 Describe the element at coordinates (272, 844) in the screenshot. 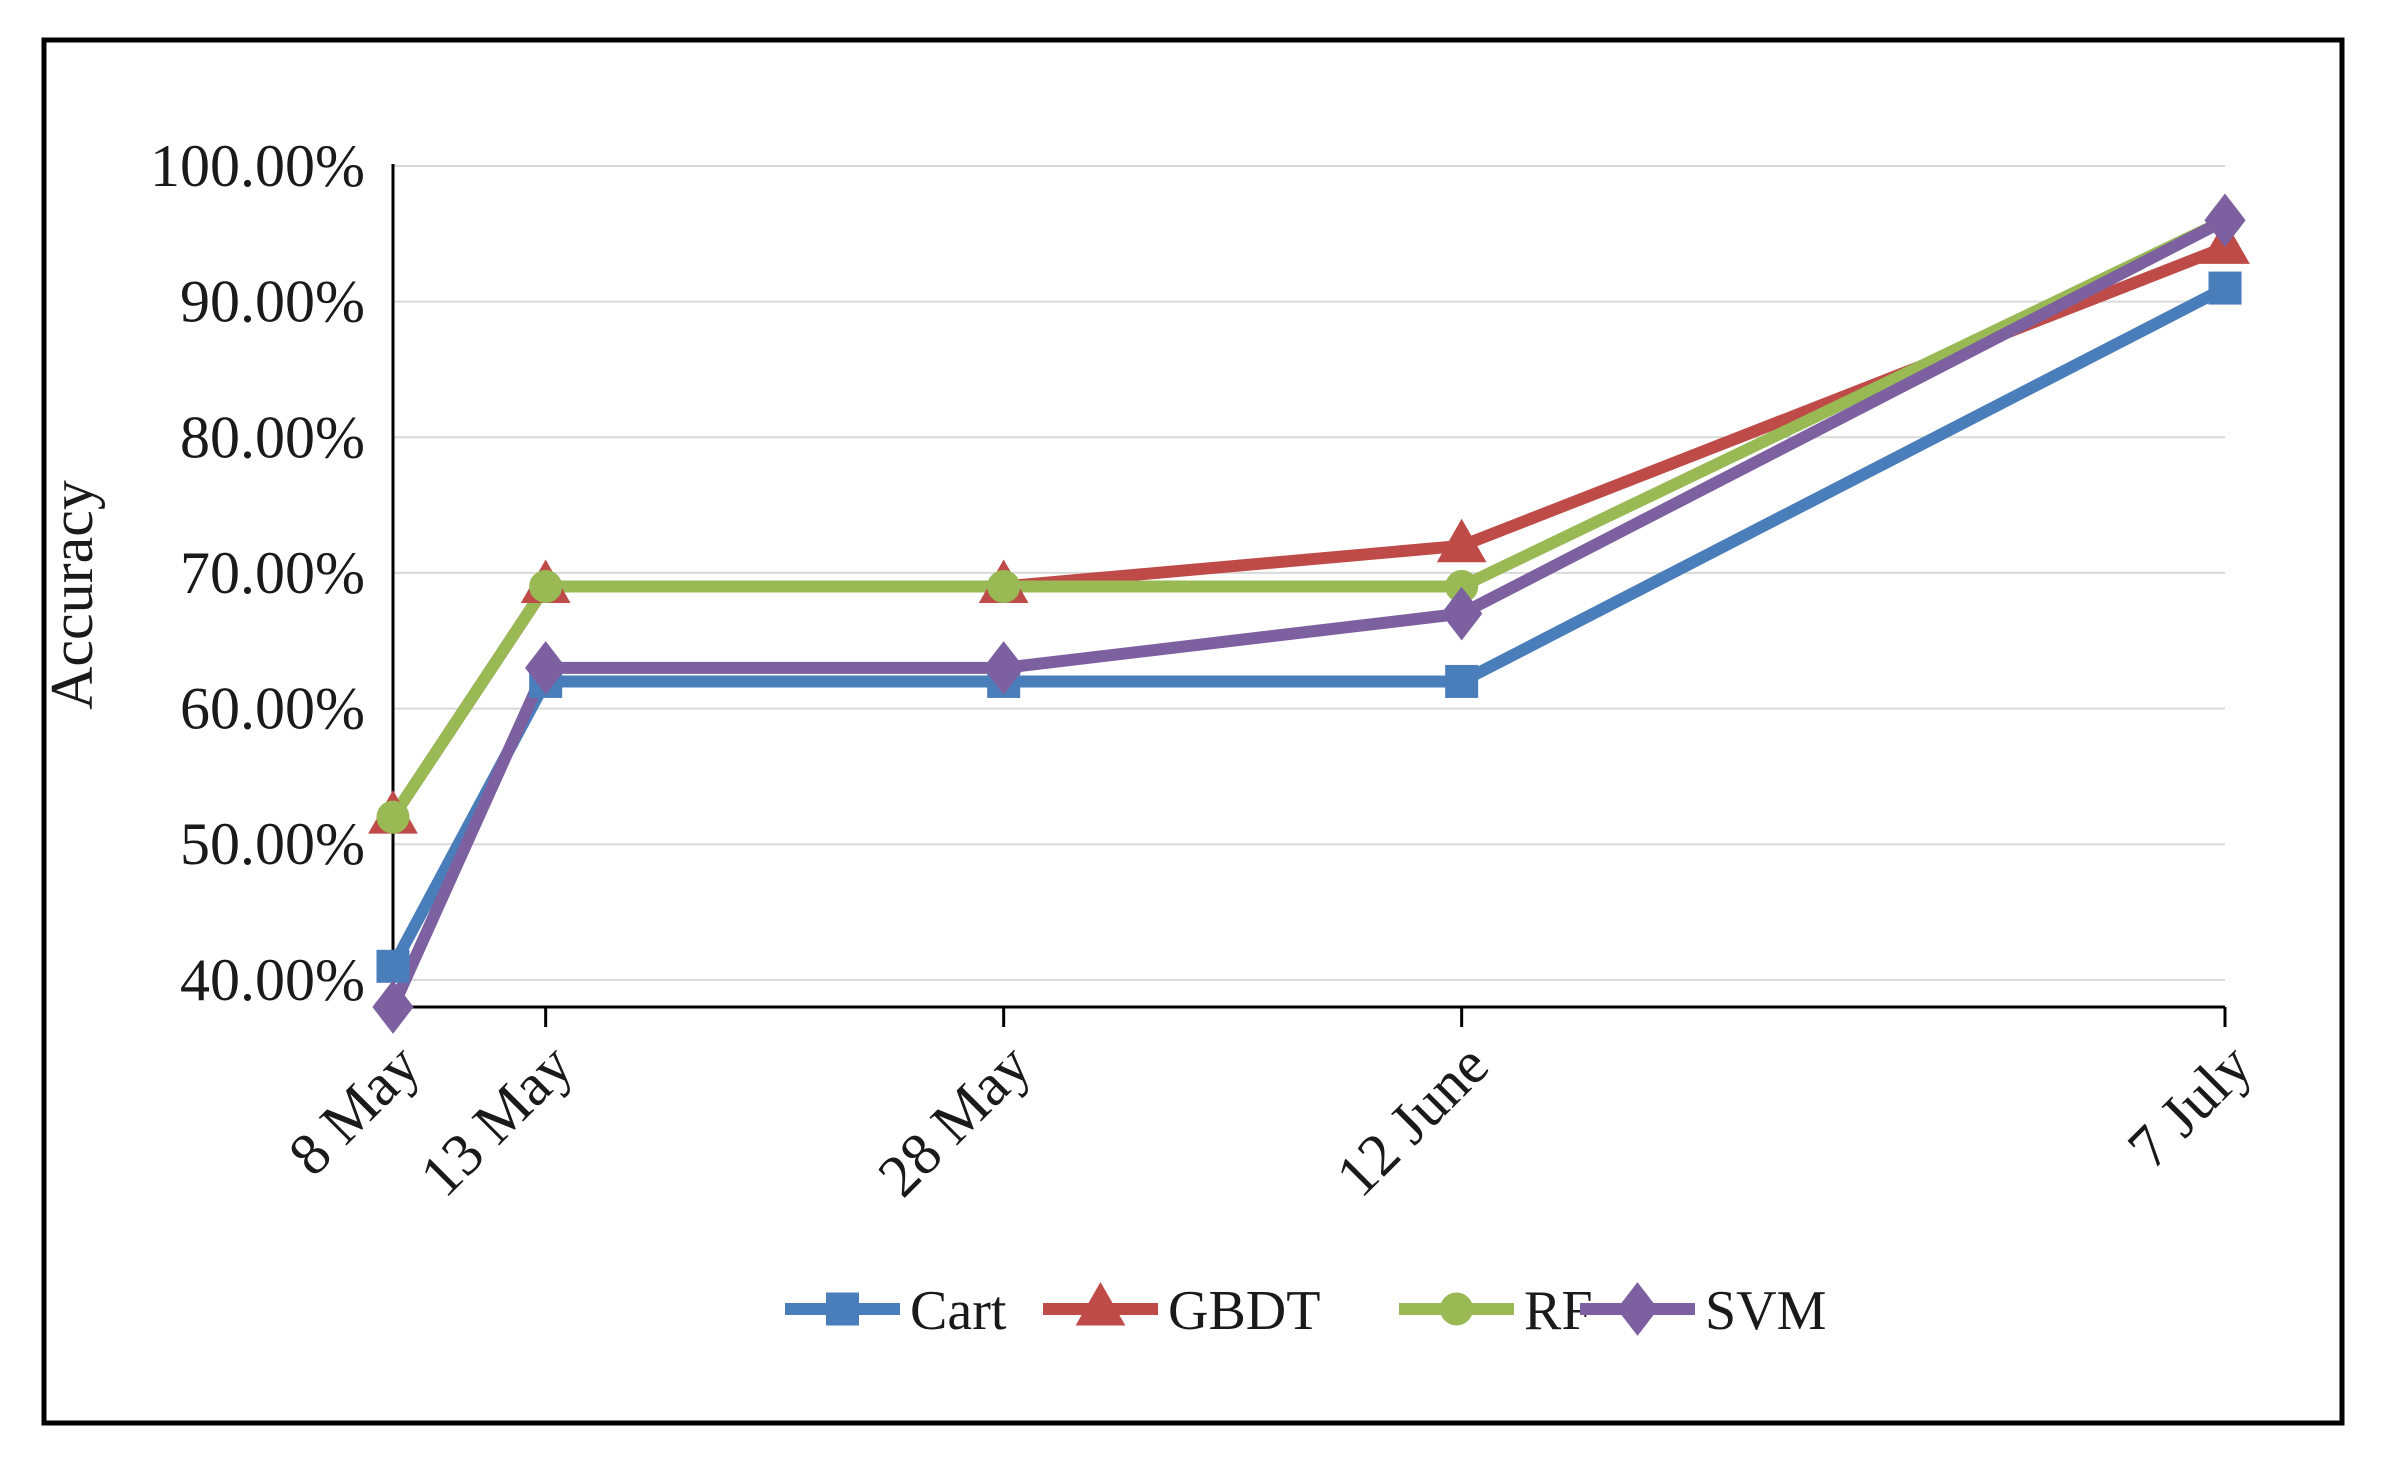

I see `y-tick-label: 50.00%` at that location.